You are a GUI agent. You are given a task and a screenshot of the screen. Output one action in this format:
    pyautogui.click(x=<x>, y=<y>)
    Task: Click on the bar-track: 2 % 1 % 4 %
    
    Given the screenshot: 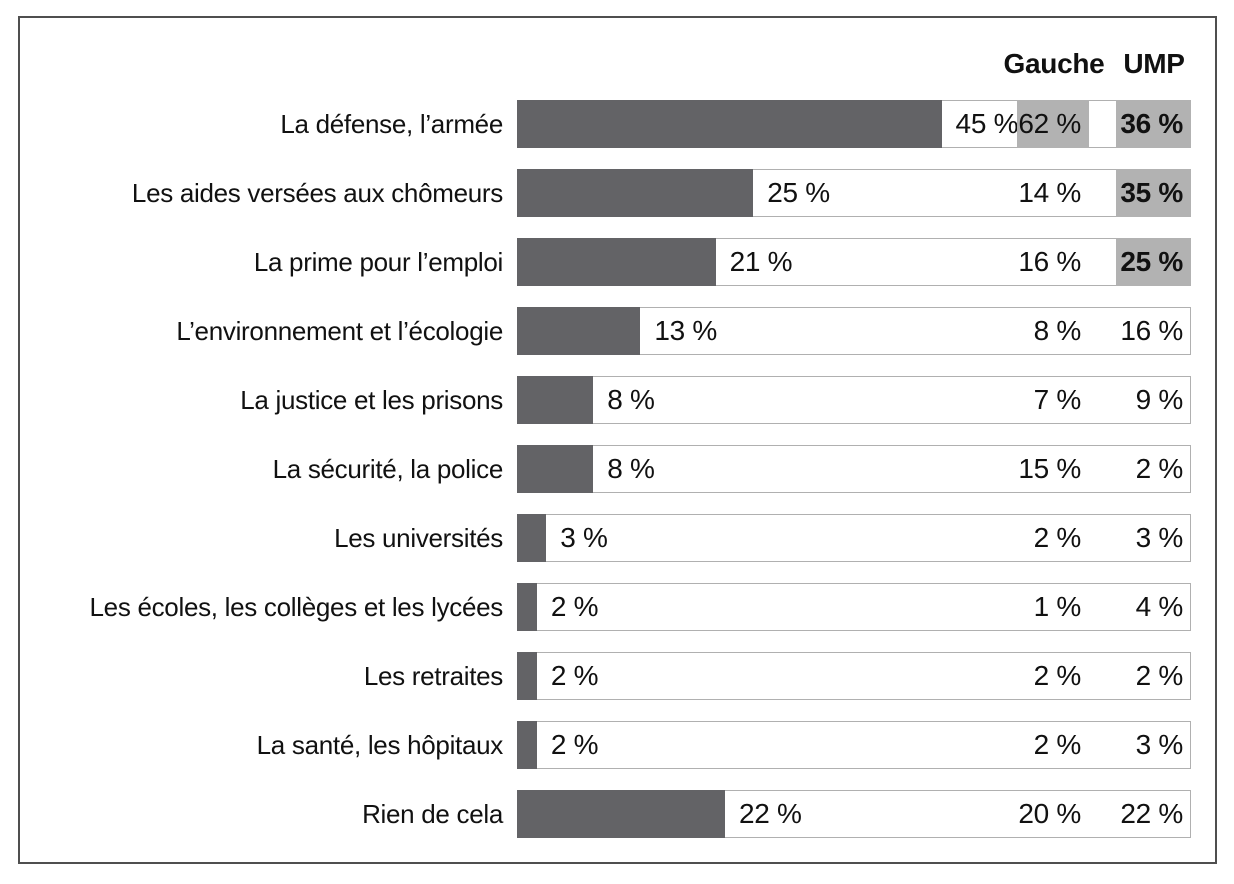 What is the action you would take?
    pyautogui.click(x=854, y=607)
    